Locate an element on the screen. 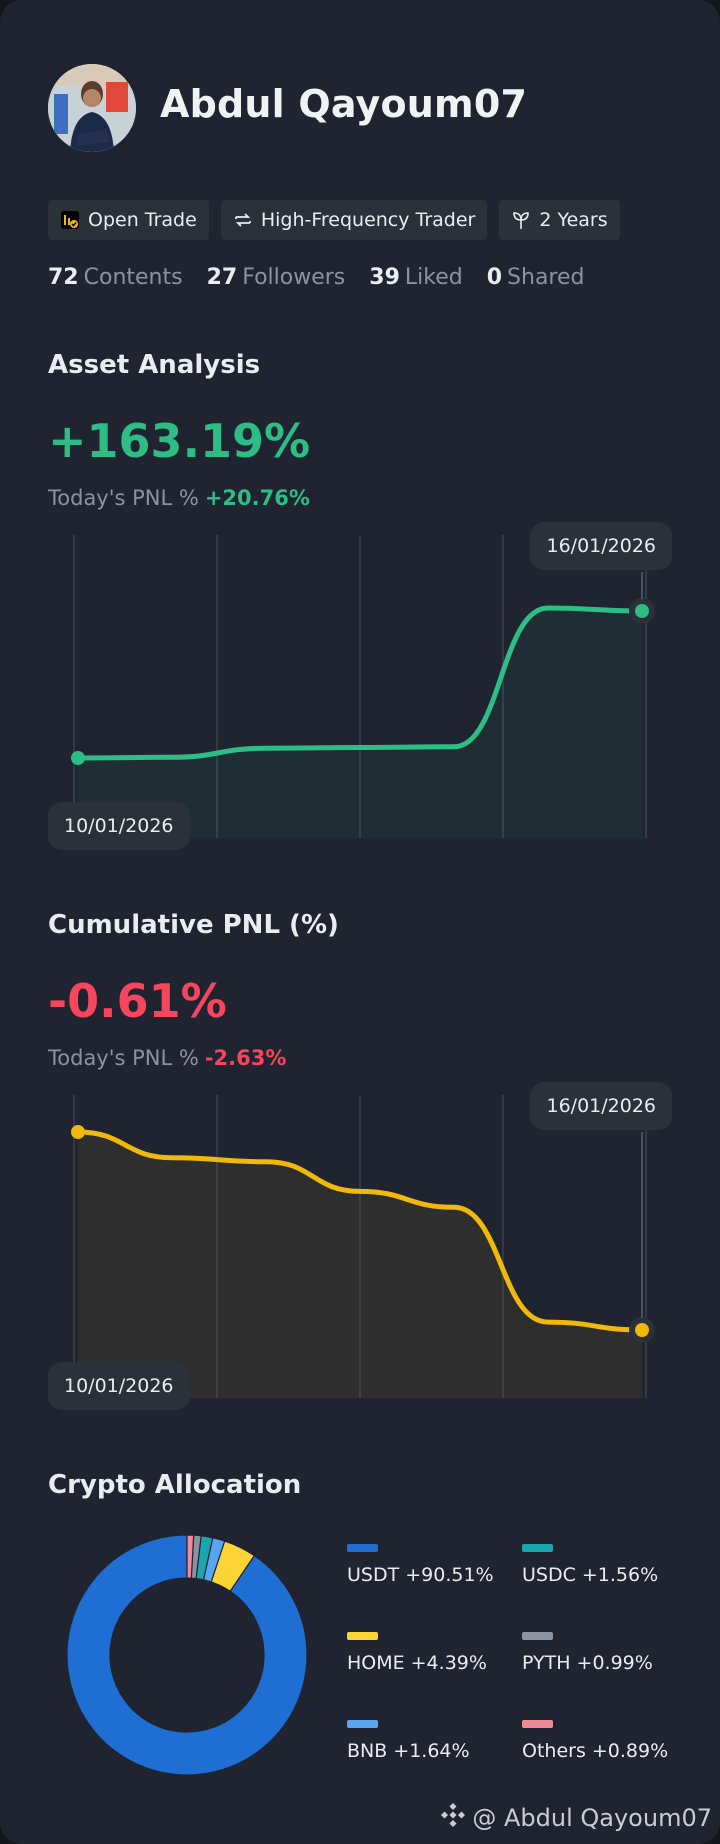  stat-number: 72 is located at coordinates (63, 277).